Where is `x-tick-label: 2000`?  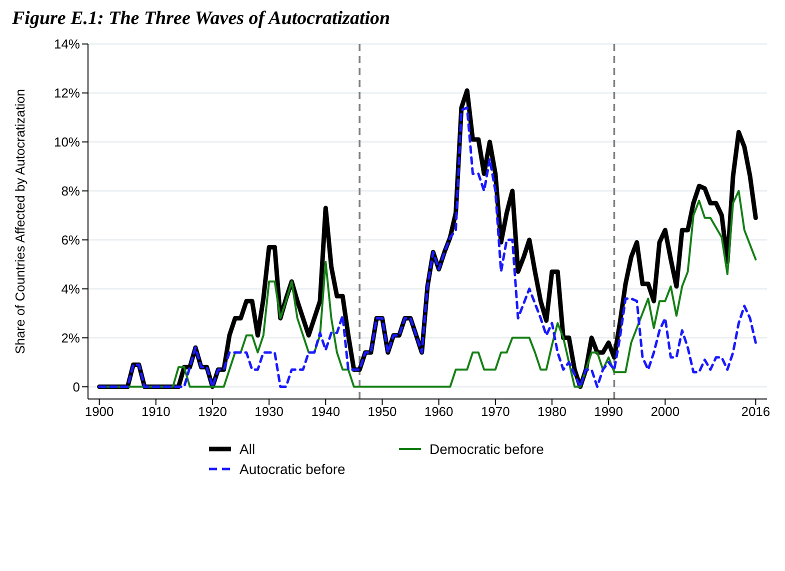
x-tick-label: 2000 is located at coordinates (665, 412).